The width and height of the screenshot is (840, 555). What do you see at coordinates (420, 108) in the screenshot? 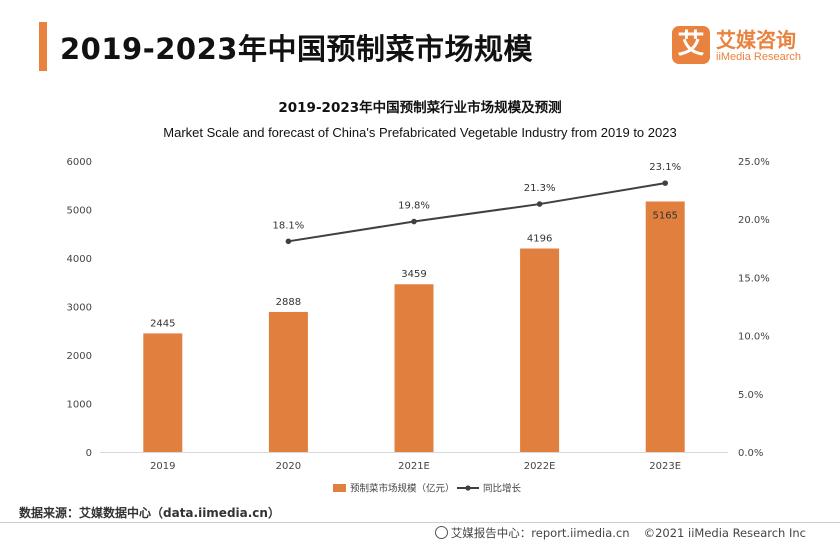
I see `chart-title: 2019-2023年中国预制菜行业市场规模及预测` at bounding box center [420, 108].